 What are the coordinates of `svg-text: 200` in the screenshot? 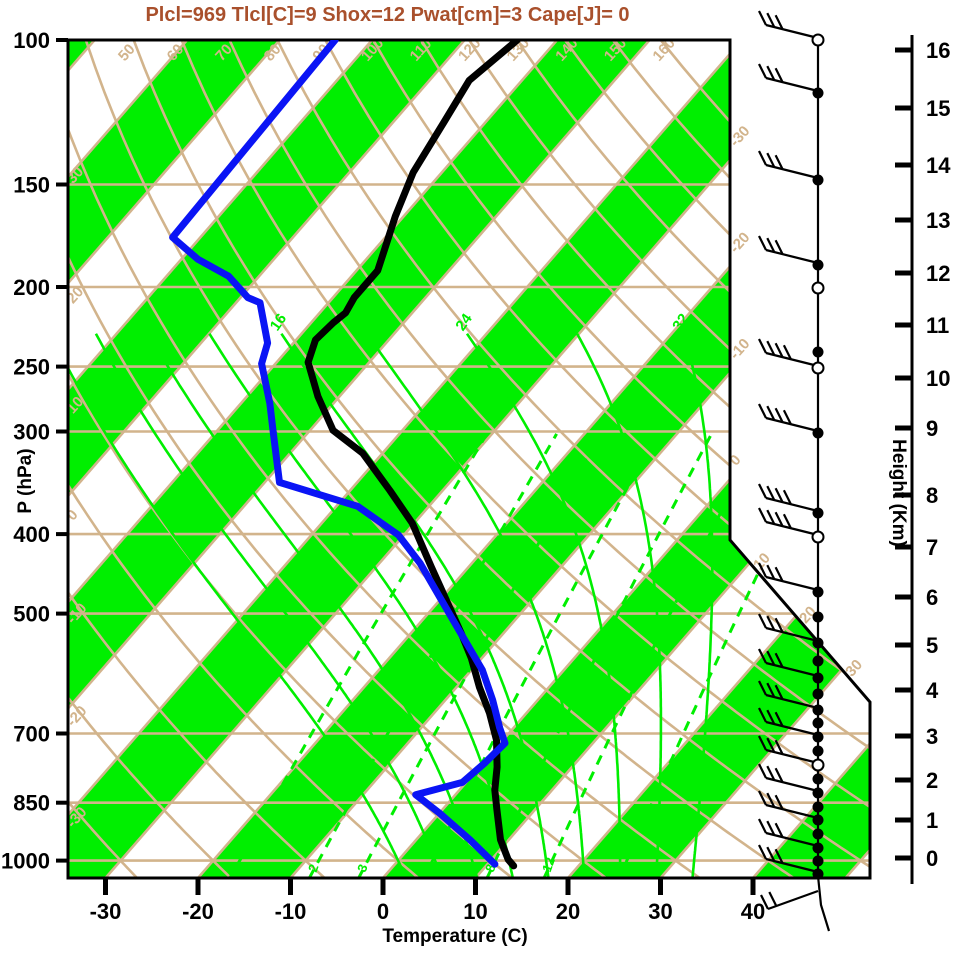 It's located at (31, 287).